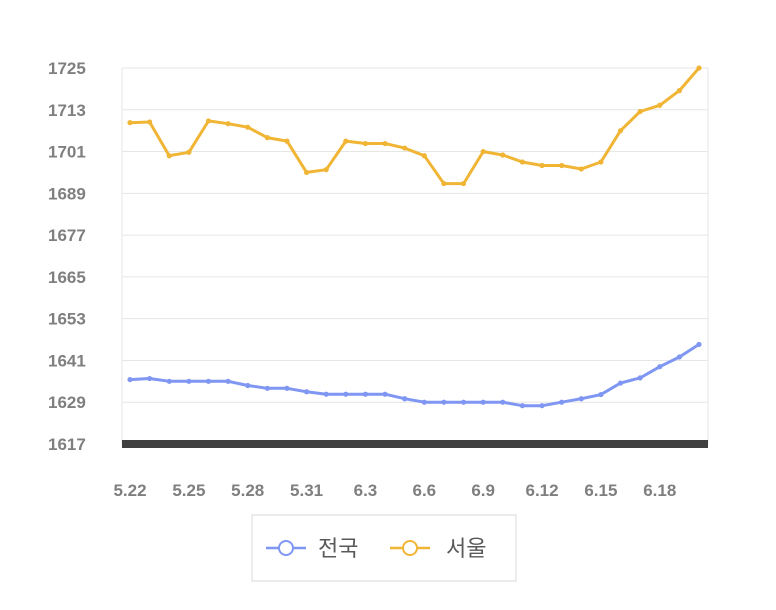  I want to click on y-tick-label: 1653, so click(67, 319).